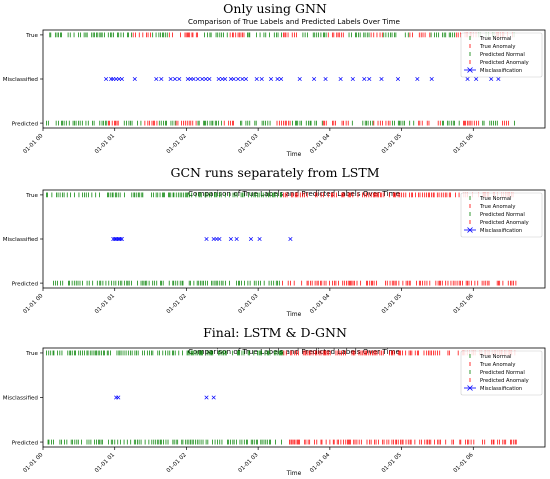  Describe the element at coordinates (294, 473) in the screenshot. I see `x-axis-label: Time` at that location.